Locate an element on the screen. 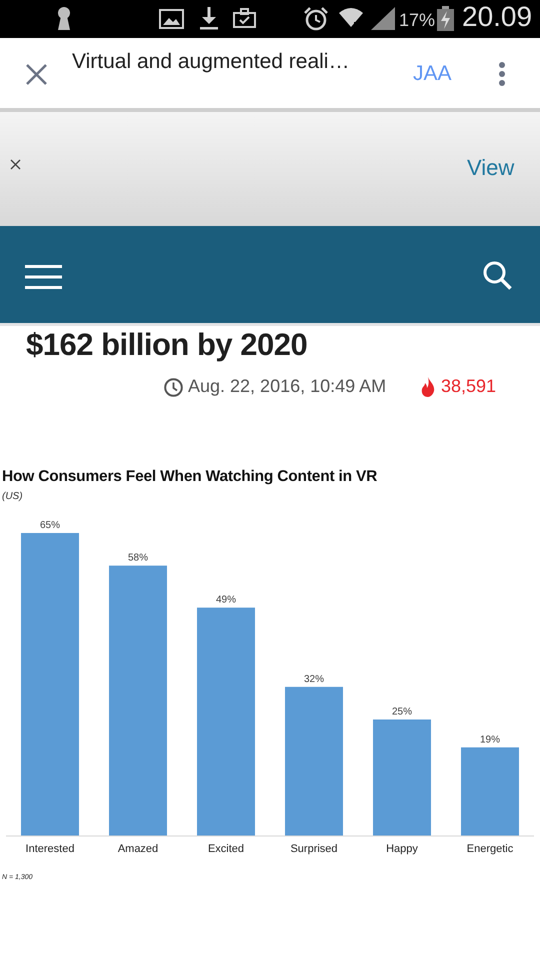 The image size is (540, 960). text: 38,591 is located at coordinates (468, 386).